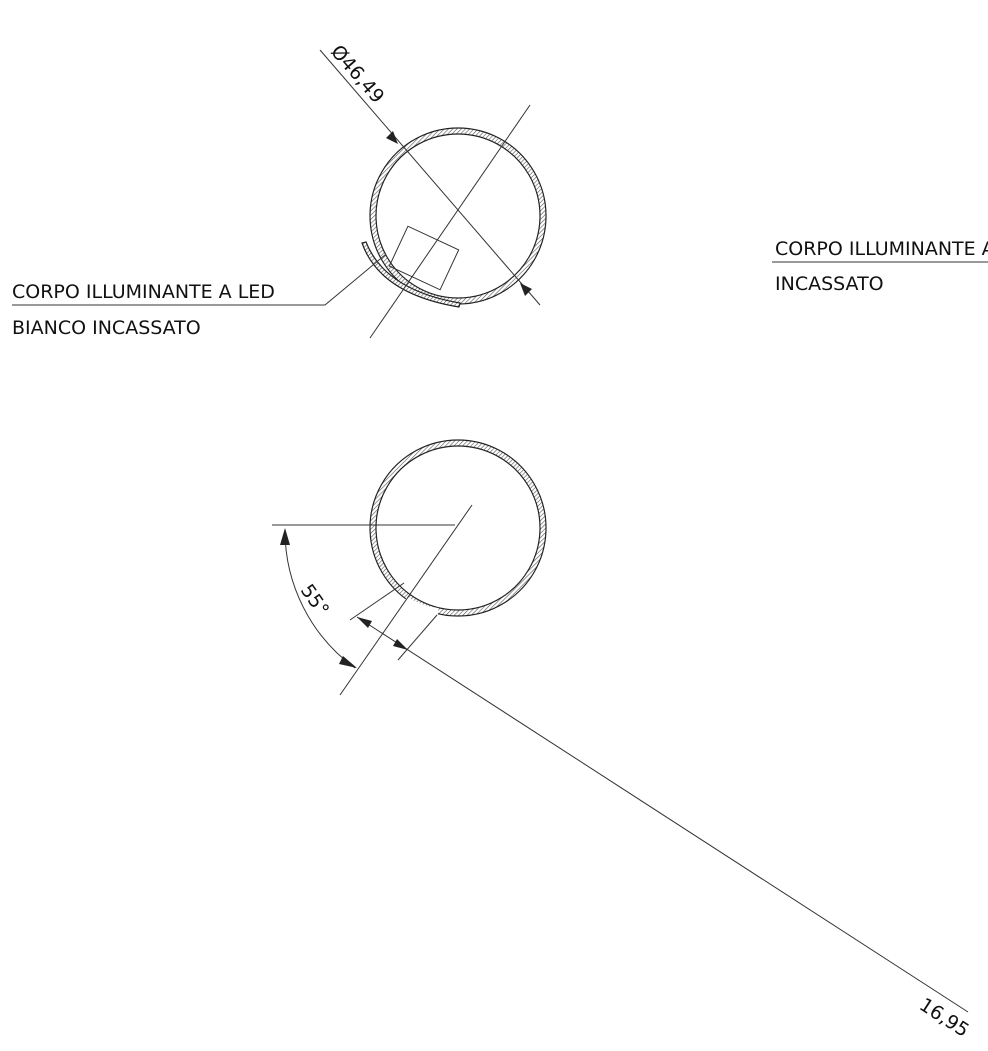 This screenshot has width=988, height=1051. What do you see at coordinates (314, 600) in the screenshot?
I see `angle-label: 55°` at bounding box center [314, 600].